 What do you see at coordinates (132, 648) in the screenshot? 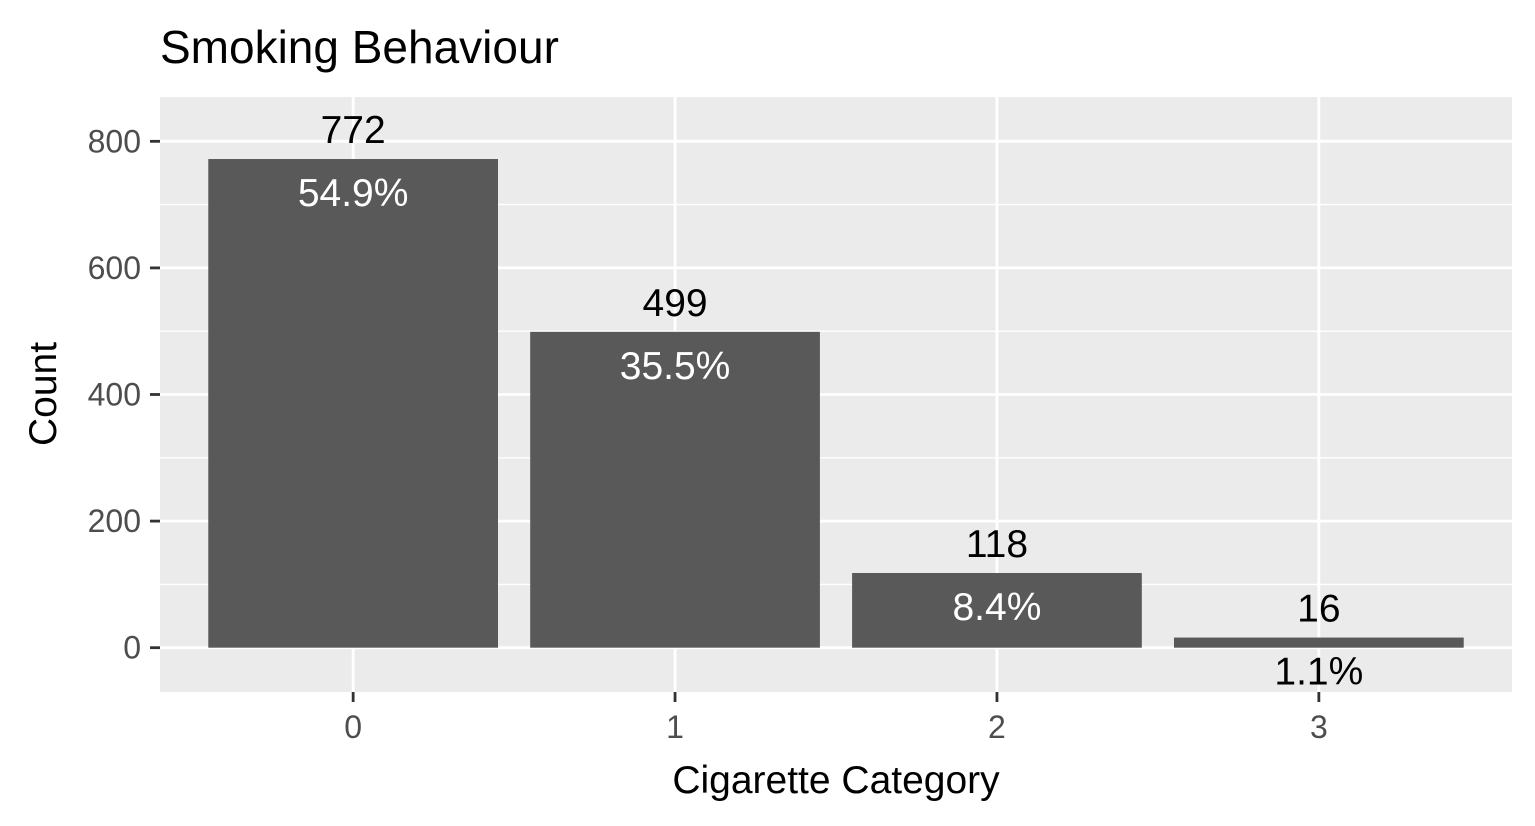
I see `y-tick-label: 0` at bounding box center [132, 648].